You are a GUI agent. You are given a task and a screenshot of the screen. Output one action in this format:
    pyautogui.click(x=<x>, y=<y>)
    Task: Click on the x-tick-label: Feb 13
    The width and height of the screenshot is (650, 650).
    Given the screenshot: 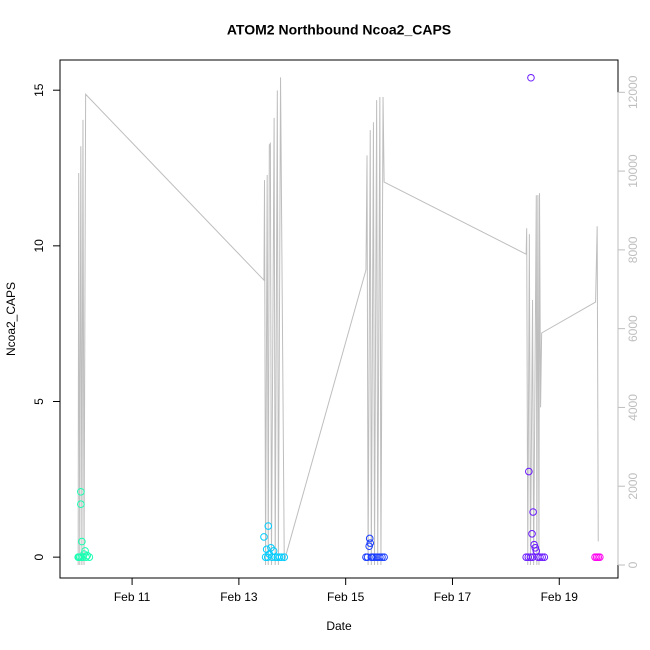 What is the action you would take?
    pyautogui.click(x=239, y=597)
    